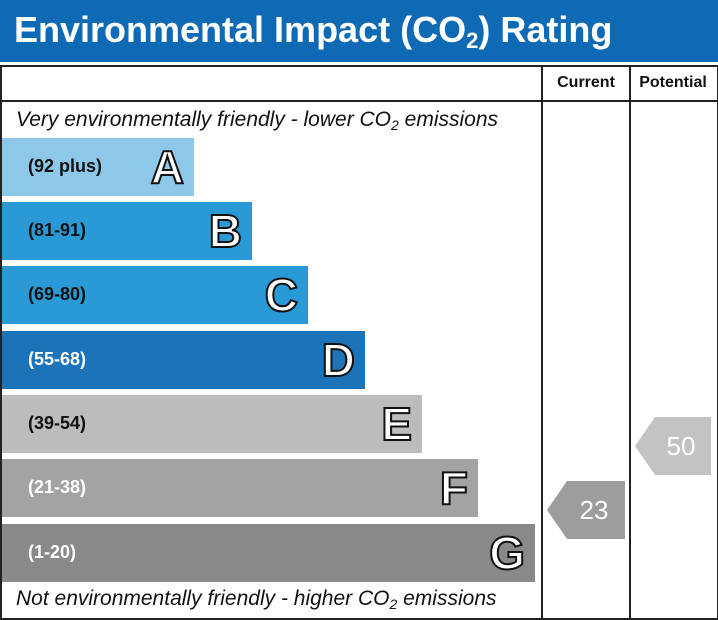  I want to click on band-f: (21-38) F, so click(240, 488).